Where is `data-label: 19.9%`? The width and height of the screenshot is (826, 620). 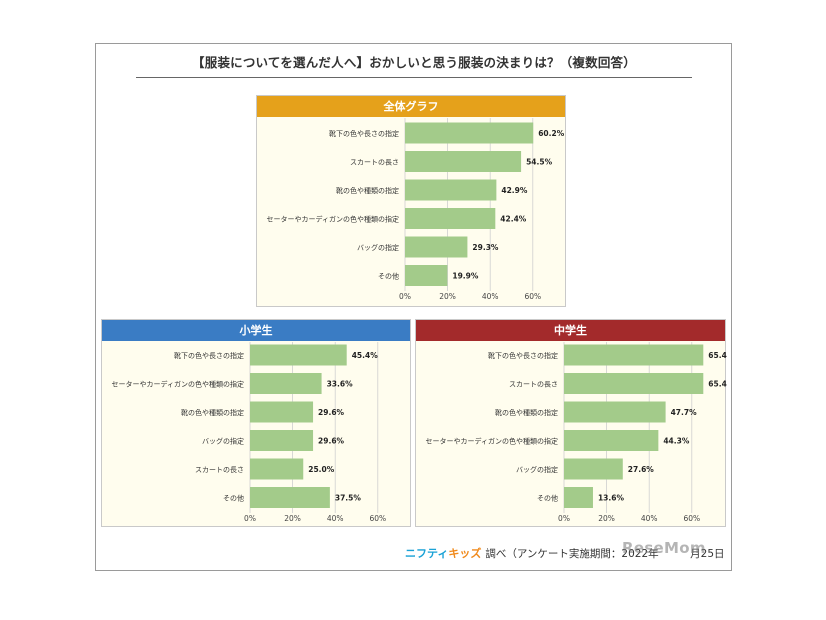
data-label: 19.9% is located at coordinates (465, 276).